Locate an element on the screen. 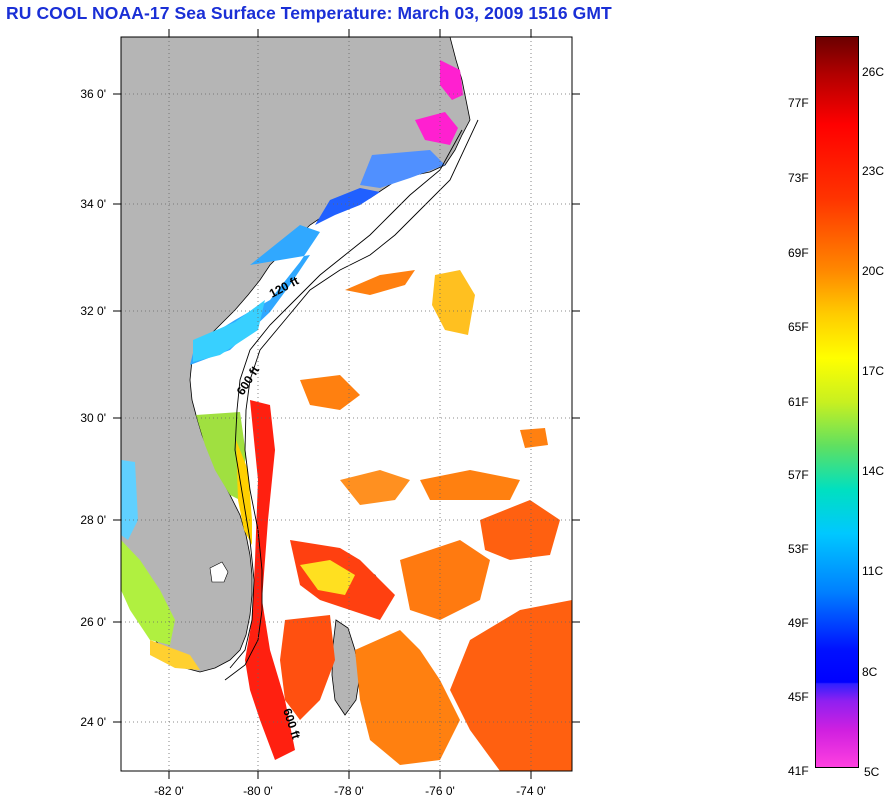 This screenshot has width=889, height=801. lon-label: -76 0' is located at coordinates (440, 791).